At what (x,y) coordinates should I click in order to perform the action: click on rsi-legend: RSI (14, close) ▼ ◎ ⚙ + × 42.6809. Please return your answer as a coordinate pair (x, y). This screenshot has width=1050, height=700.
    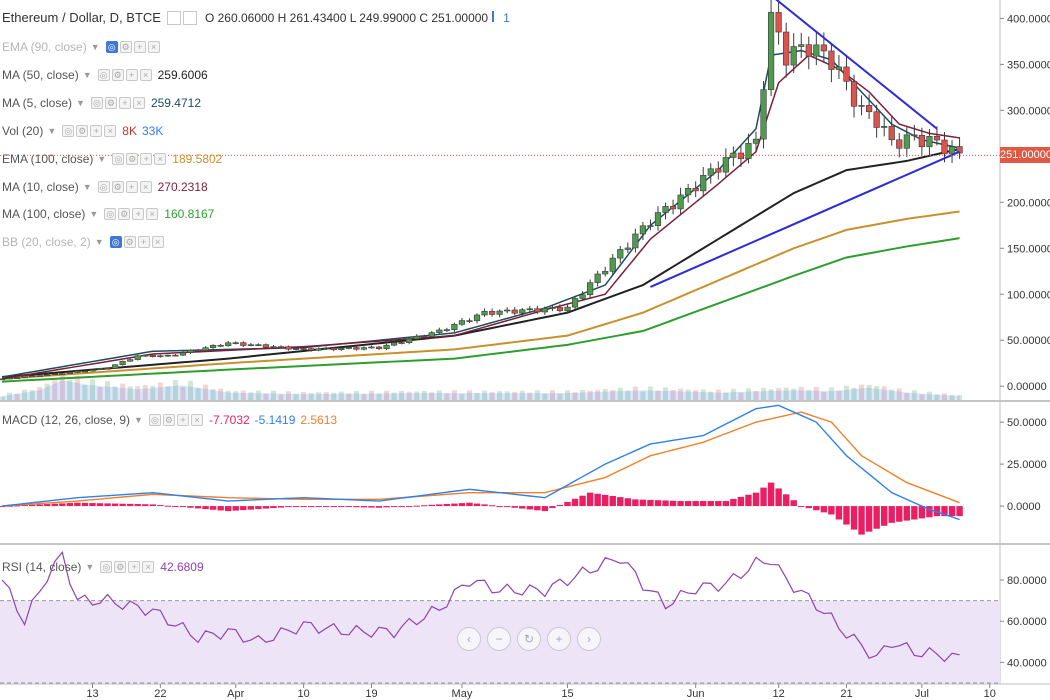
    Looking at the image, I should click on (104, 567).